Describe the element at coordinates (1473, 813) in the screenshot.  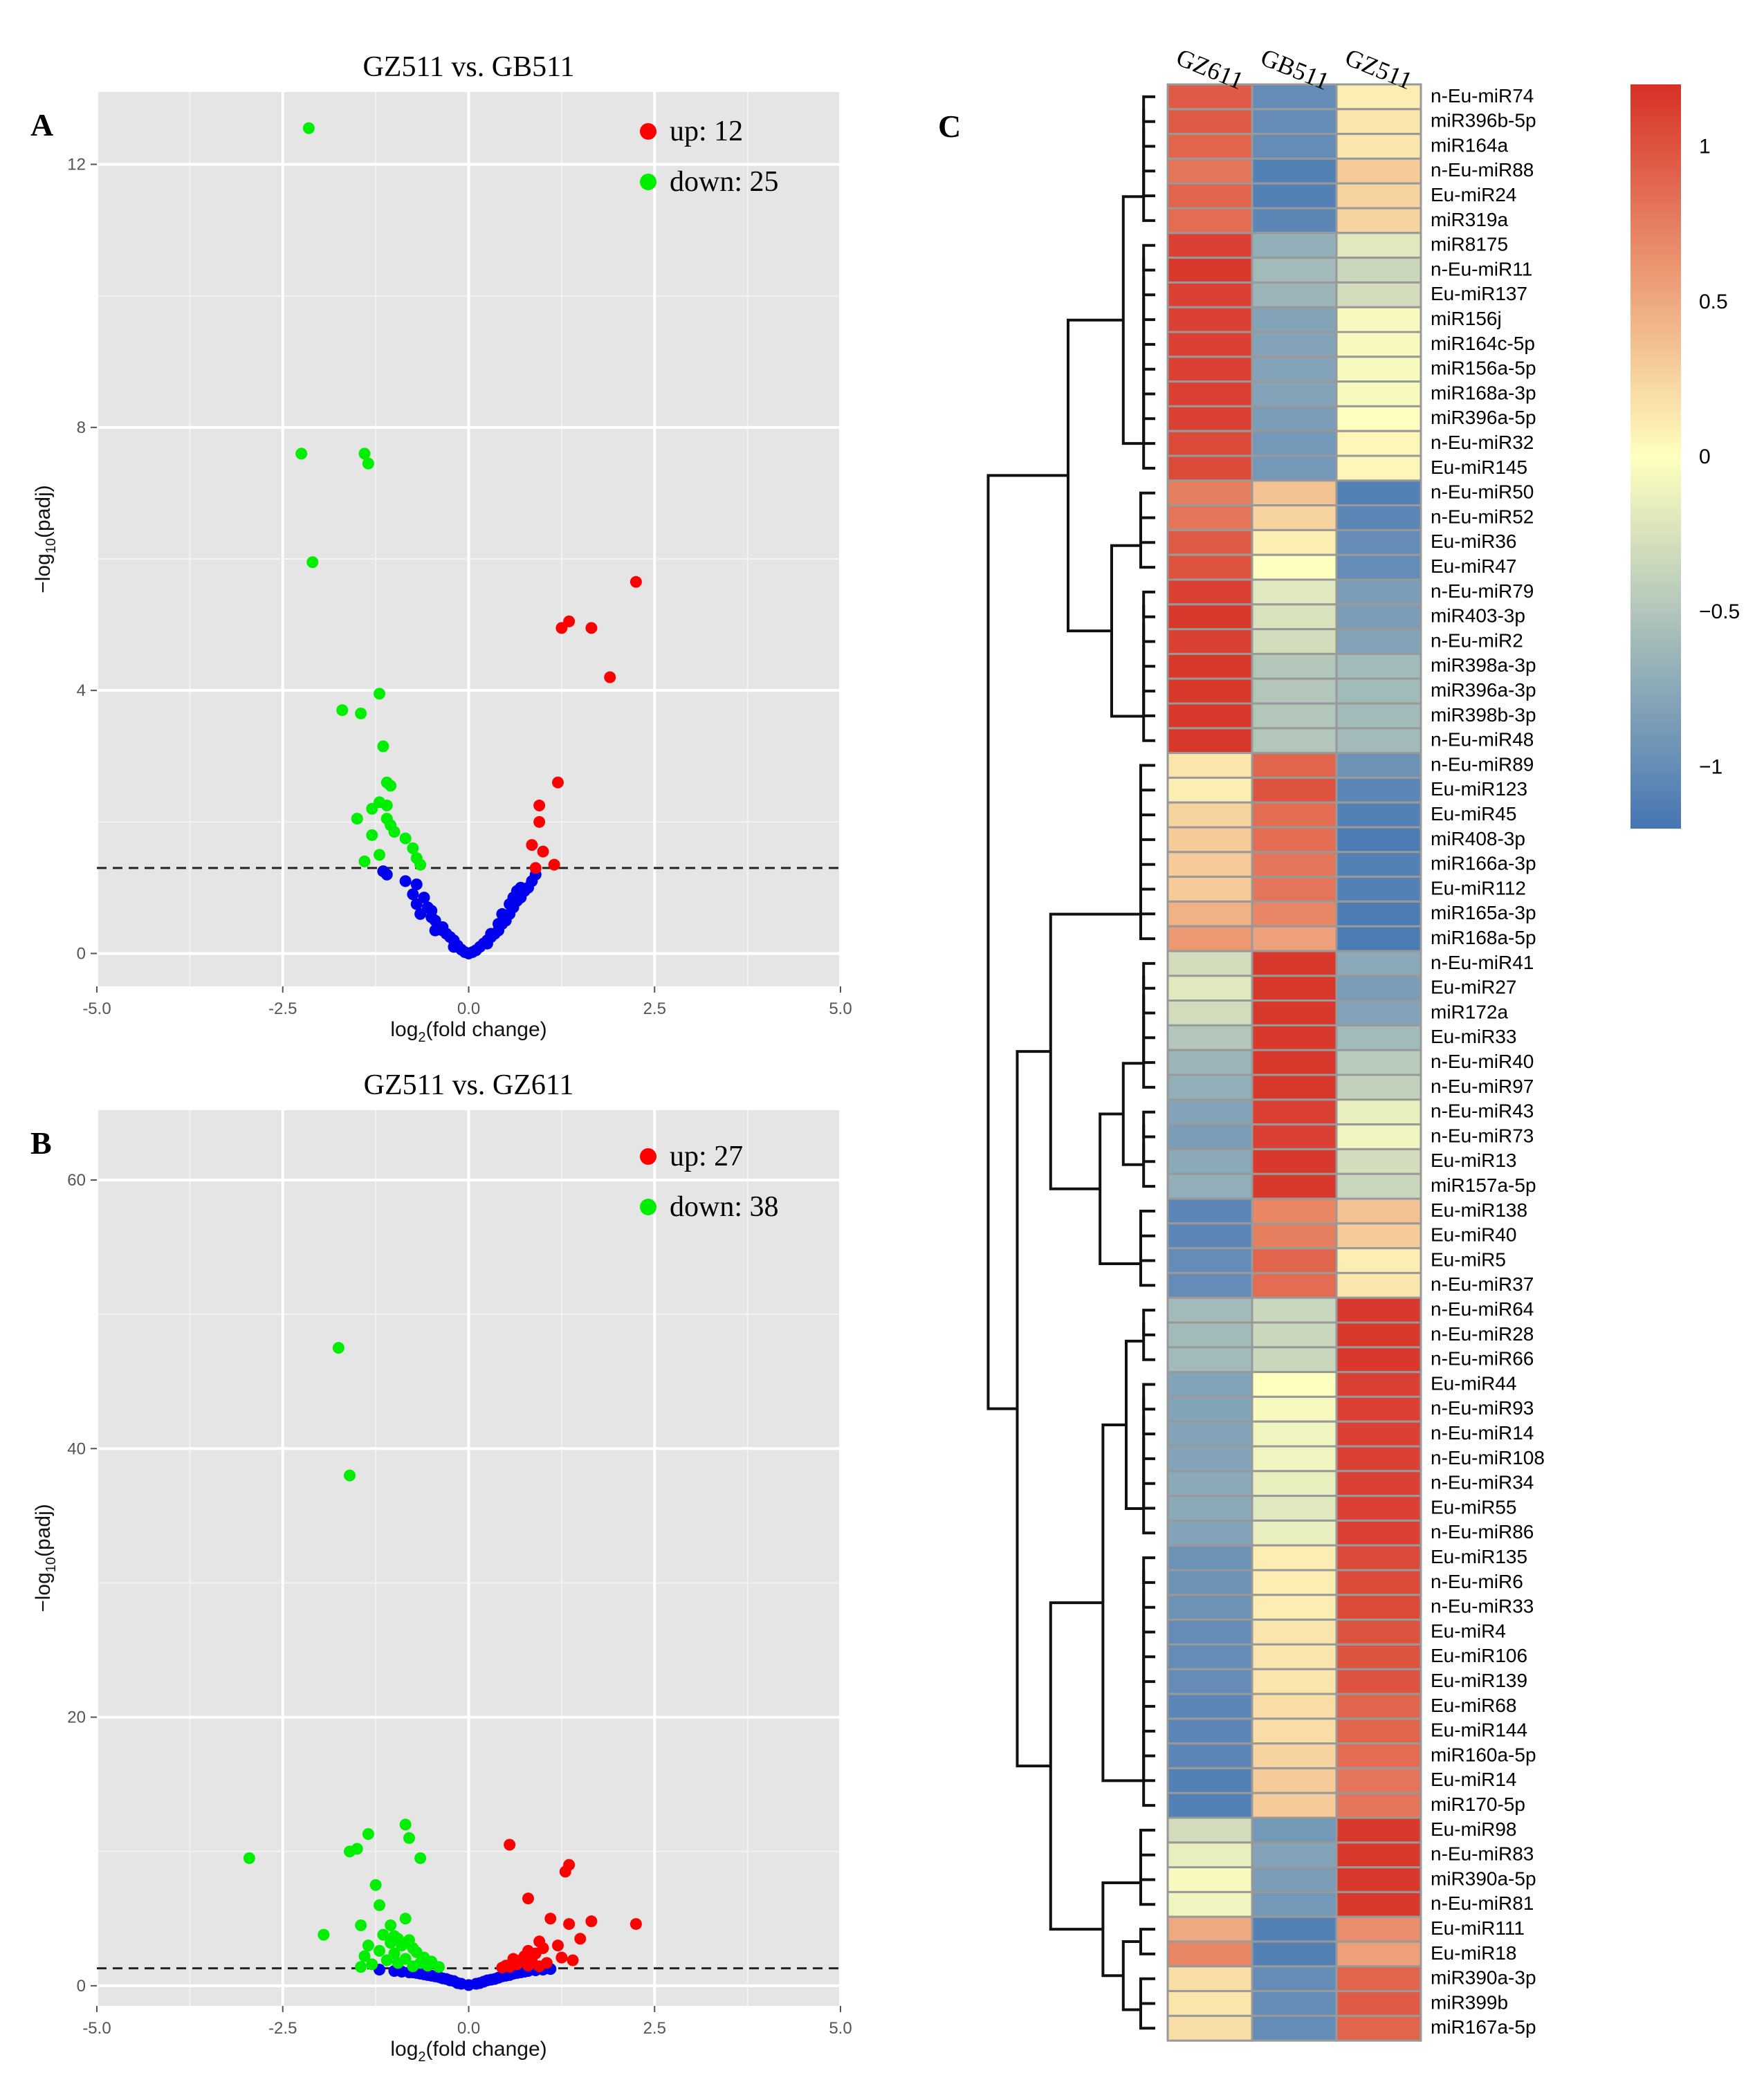
I see `row-label: Eu-miR45` at that location.